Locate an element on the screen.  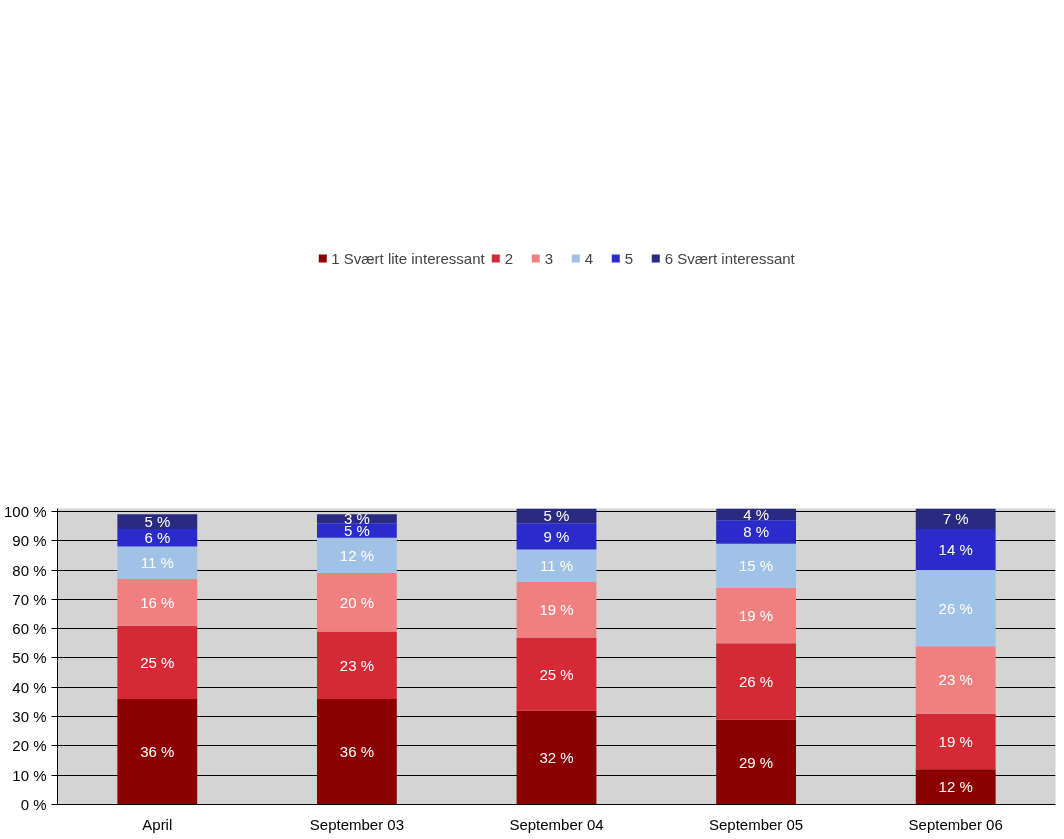
data-label: 7 % is located at coordinates (955, 519).